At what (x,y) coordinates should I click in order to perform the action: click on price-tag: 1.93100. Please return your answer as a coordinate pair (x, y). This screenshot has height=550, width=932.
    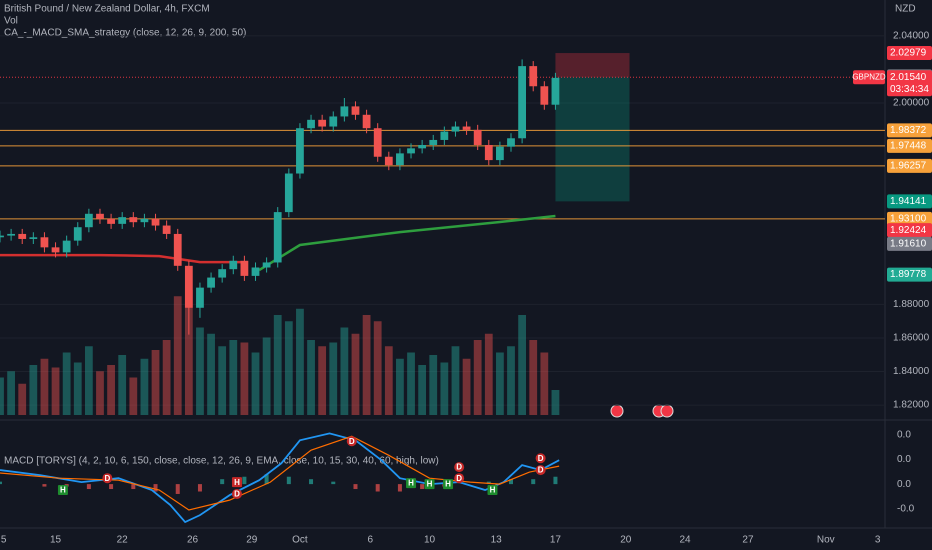
    Looking at the image, I should click on (908, 218).